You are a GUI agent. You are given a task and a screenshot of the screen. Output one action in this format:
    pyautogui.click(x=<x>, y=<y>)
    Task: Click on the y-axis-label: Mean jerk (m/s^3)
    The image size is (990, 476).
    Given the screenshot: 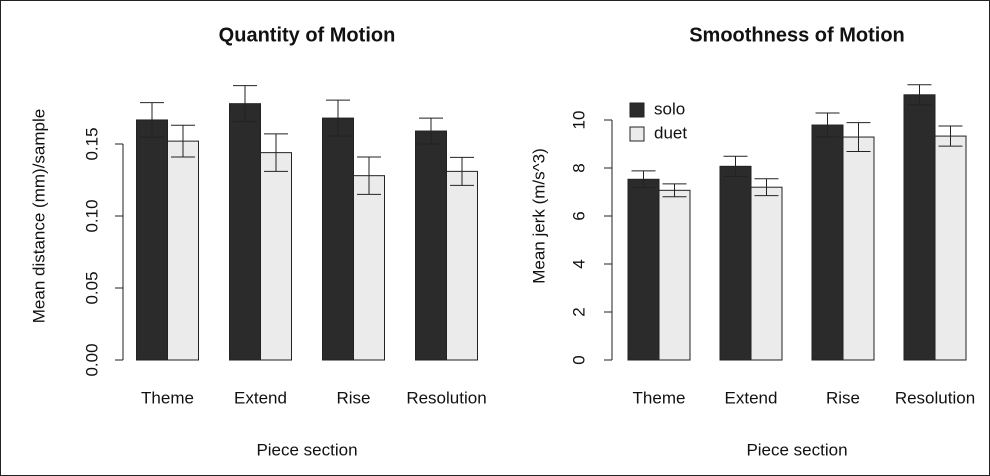 What is the action you would take?
    pyautogui.click(x=538, y=216)
    